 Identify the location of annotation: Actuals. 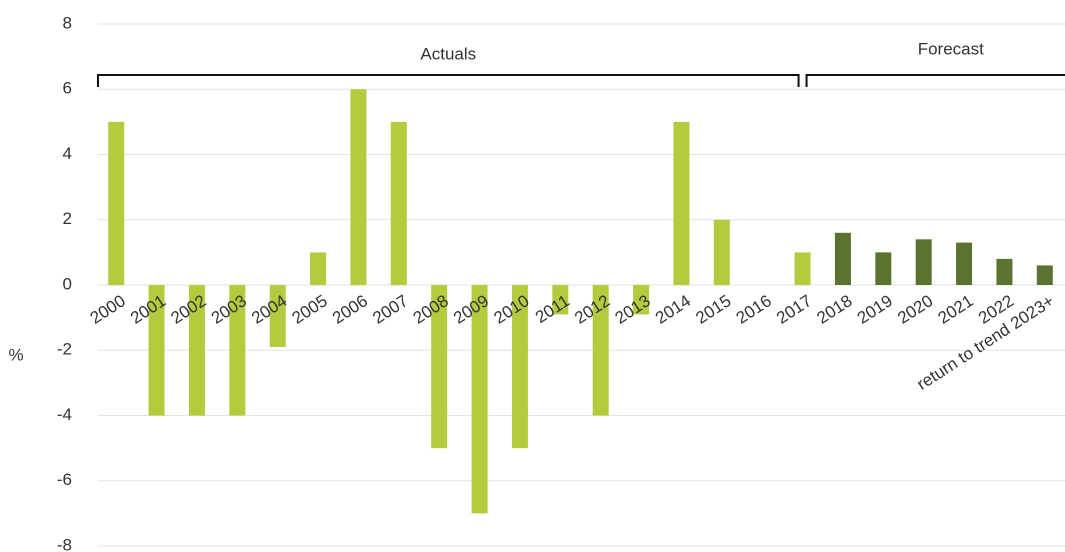
(448, 53).